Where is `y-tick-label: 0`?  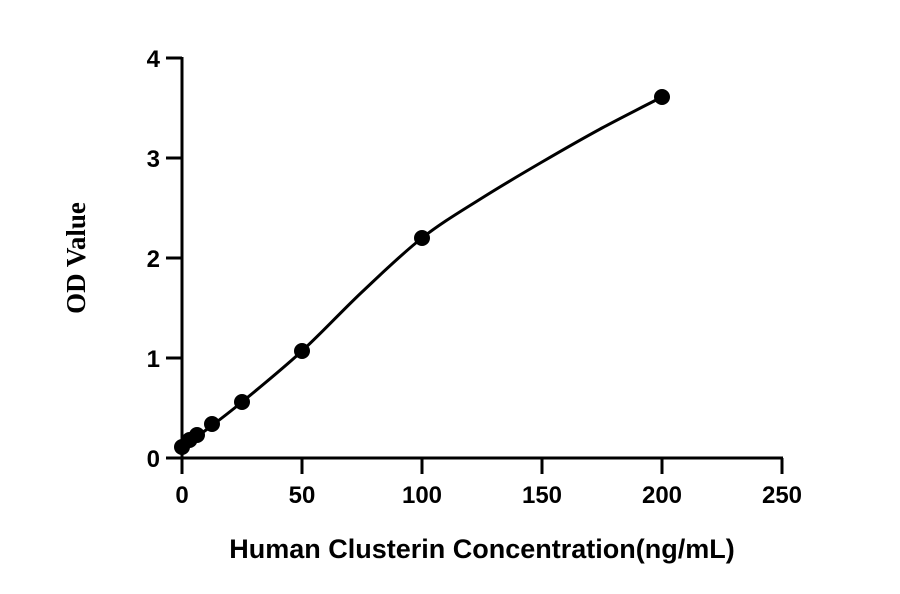
y-tick-label: 0 is located at coordinates (153, 459).